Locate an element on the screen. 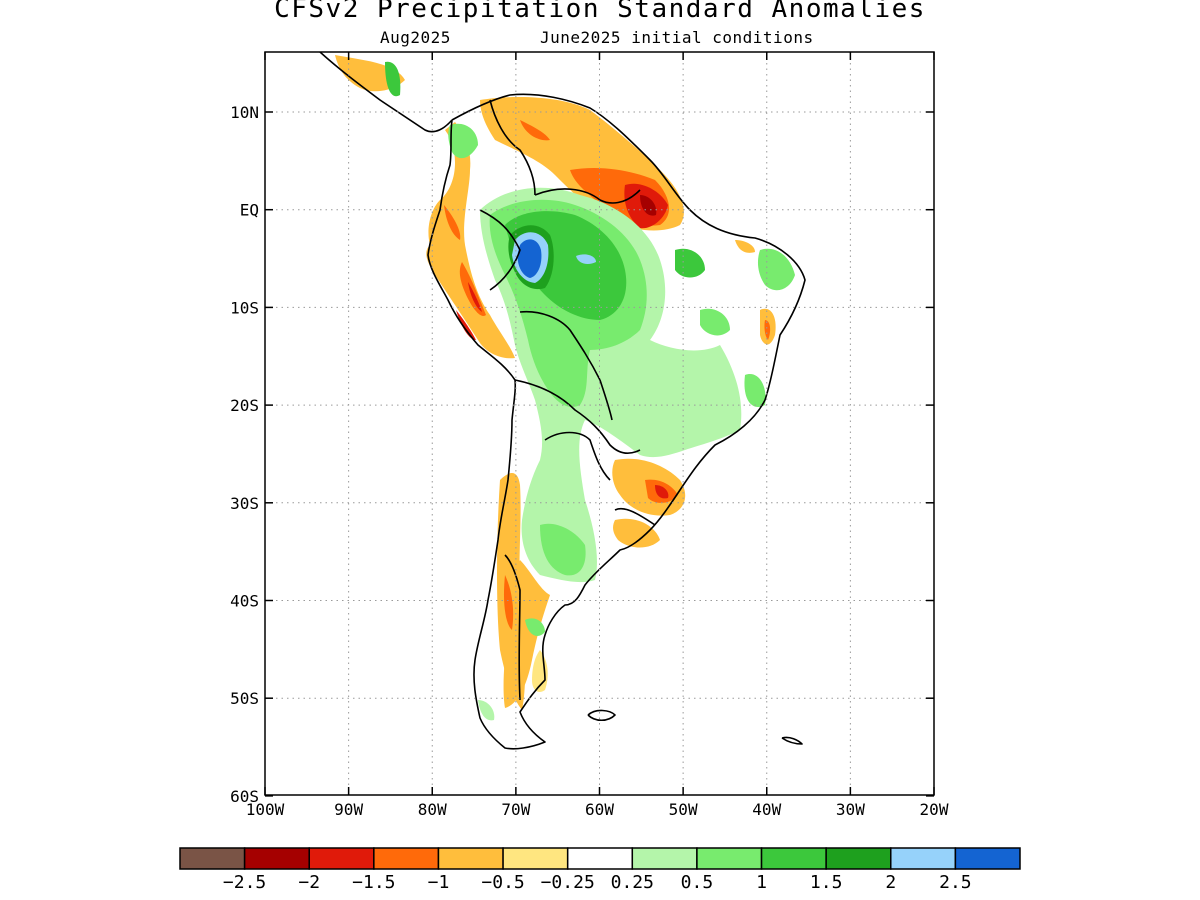  x-tick-label: 40W is located at coordinates (766, 809).